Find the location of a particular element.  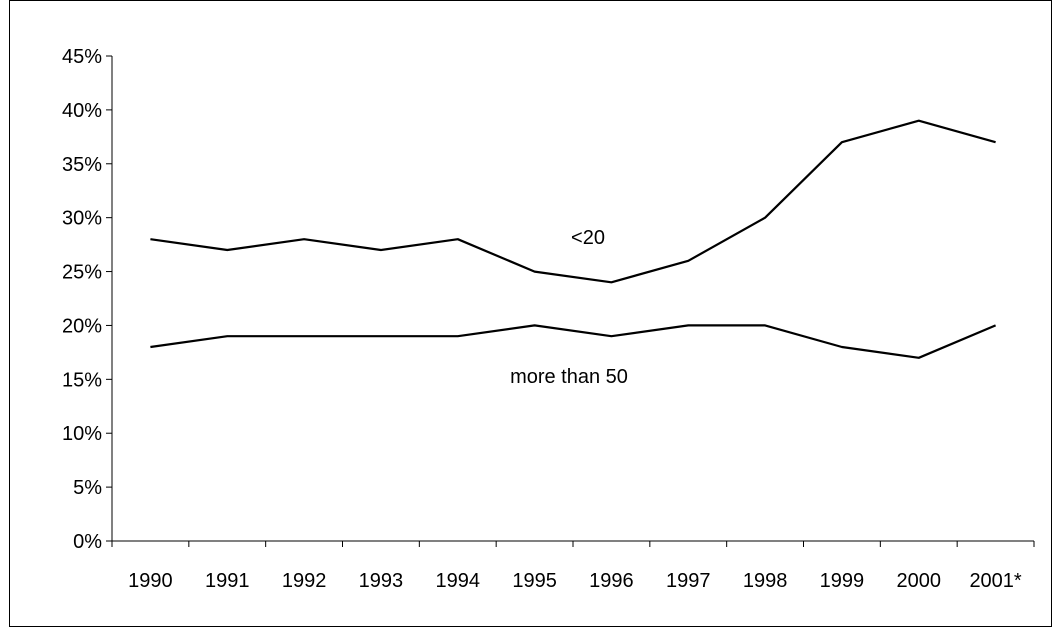

x-tick-label: 1990 is located at coordinates (150, 581).